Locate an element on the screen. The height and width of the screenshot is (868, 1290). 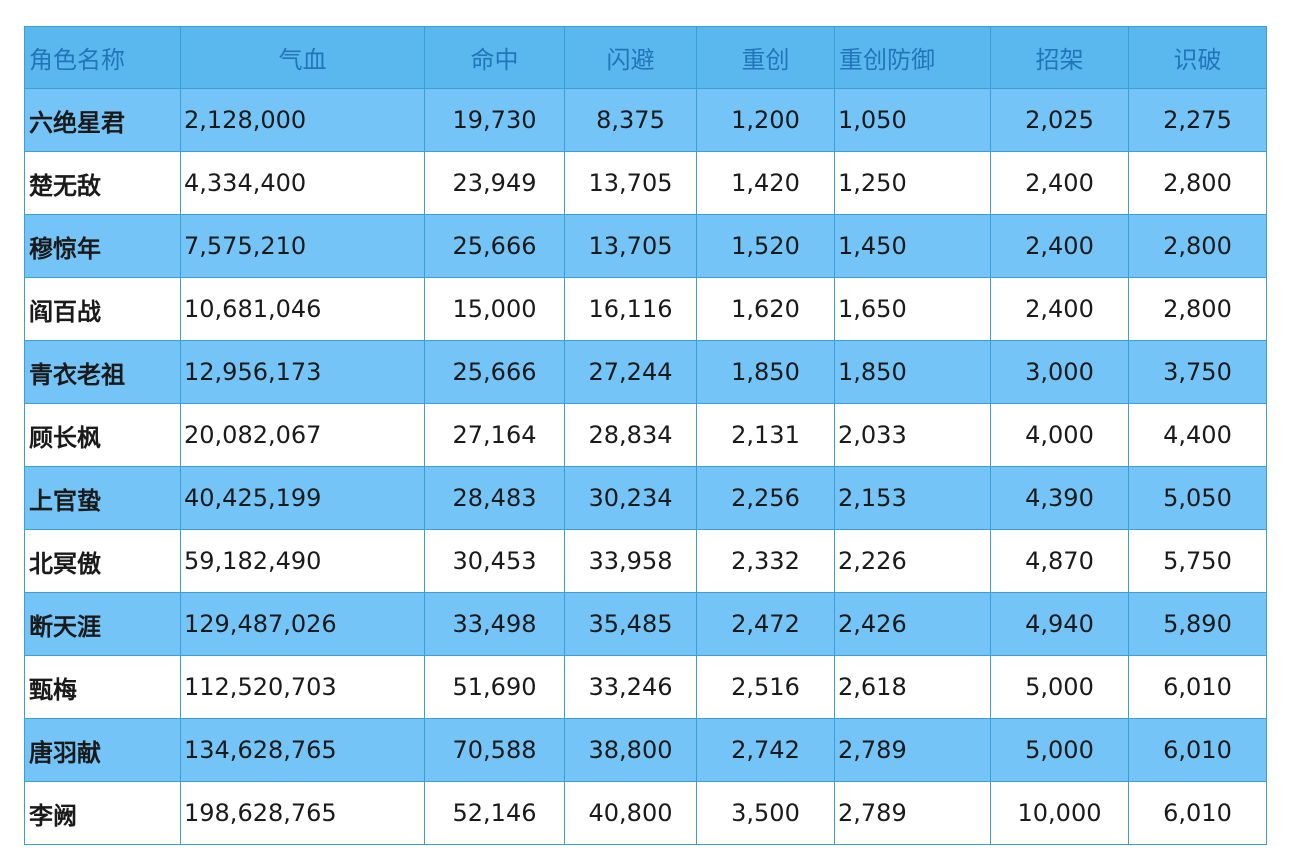
cell-hit: 33,498 is located at coordinates (494, 624).